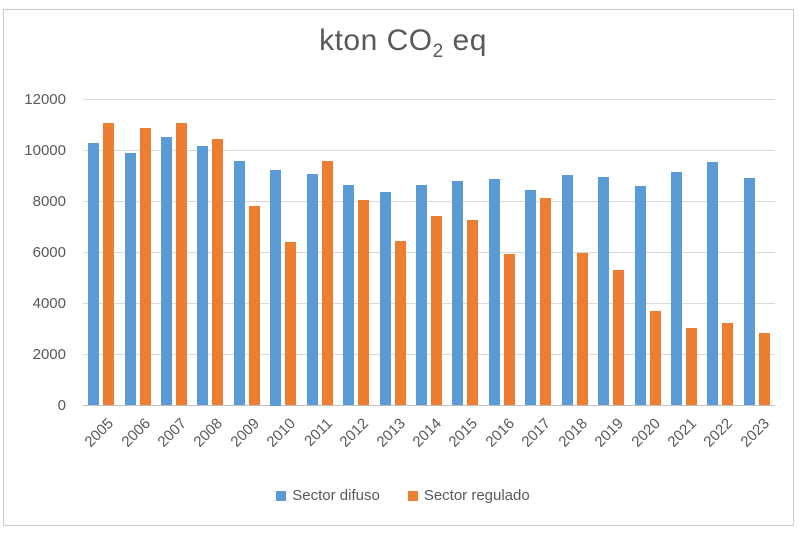 This screenshot has width=806, height=537. I want to click on bar-sector-regulado-2021, so click(691, 367).